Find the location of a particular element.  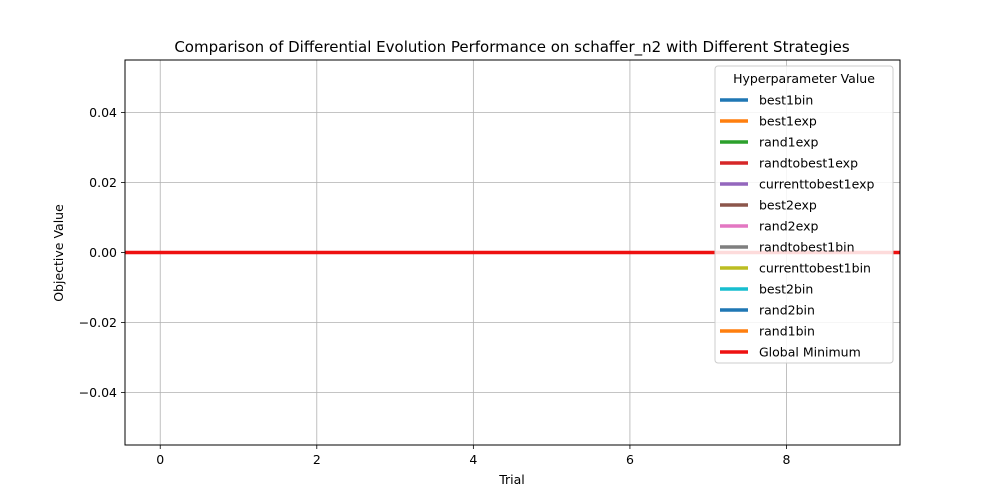

legend-label: rand2exp is located at coordinates (788, 226).